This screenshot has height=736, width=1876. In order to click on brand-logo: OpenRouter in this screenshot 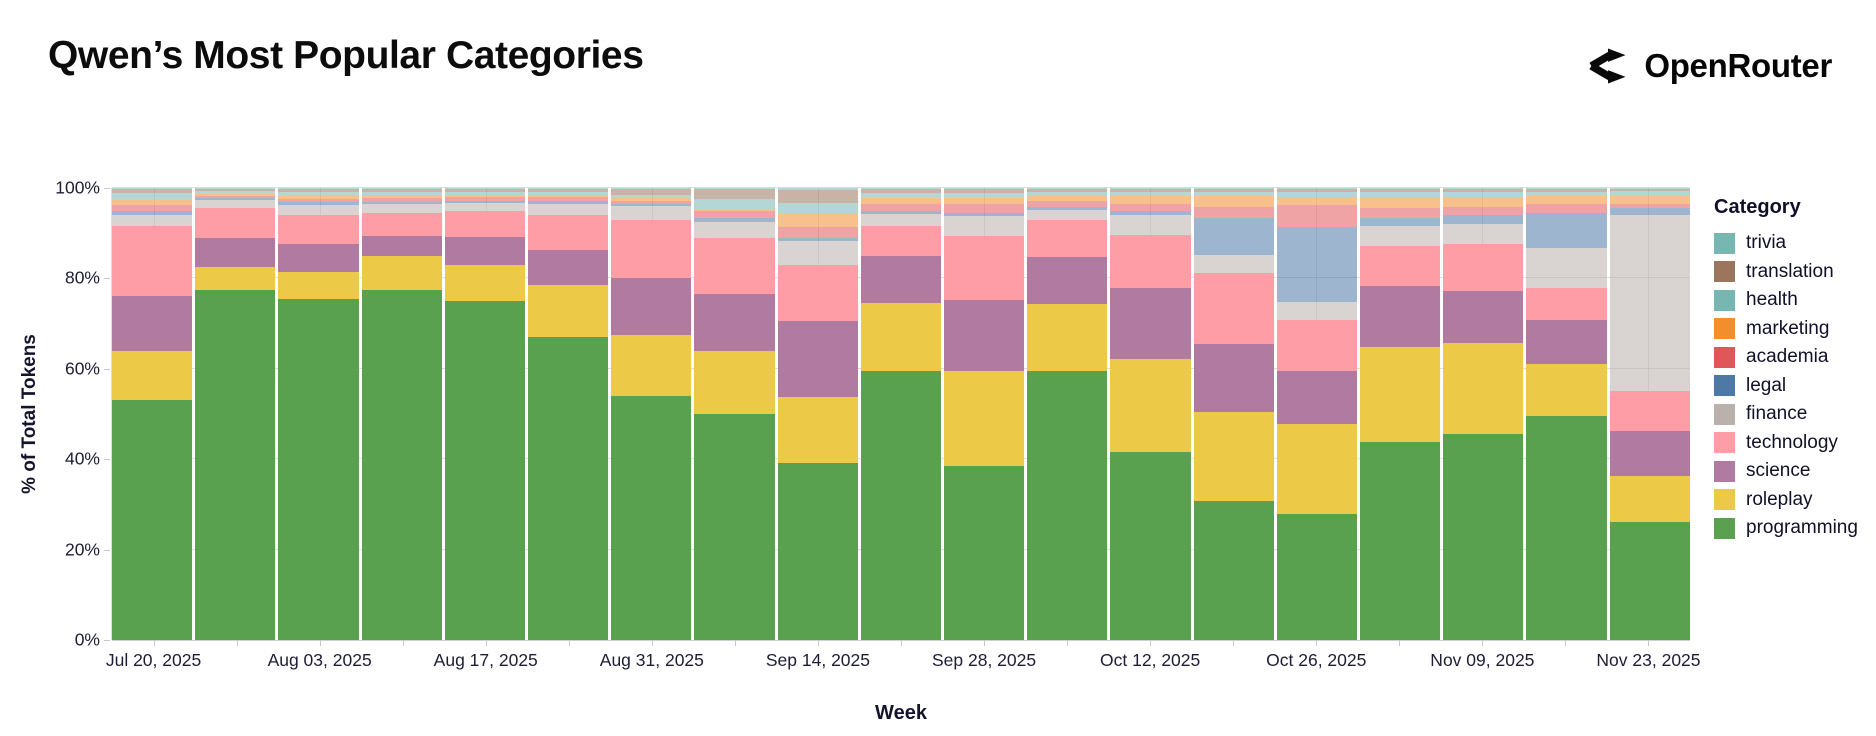, I will do `click(1709, 66)`.